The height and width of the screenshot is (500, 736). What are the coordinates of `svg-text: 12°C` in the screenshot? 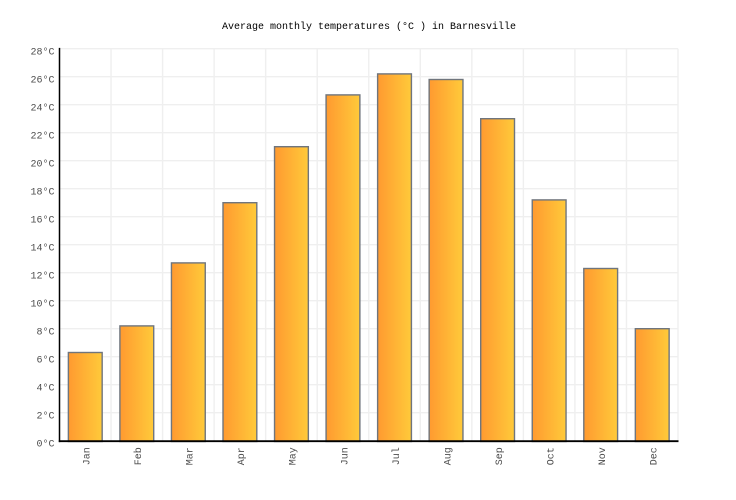 It's located at (42, 276).